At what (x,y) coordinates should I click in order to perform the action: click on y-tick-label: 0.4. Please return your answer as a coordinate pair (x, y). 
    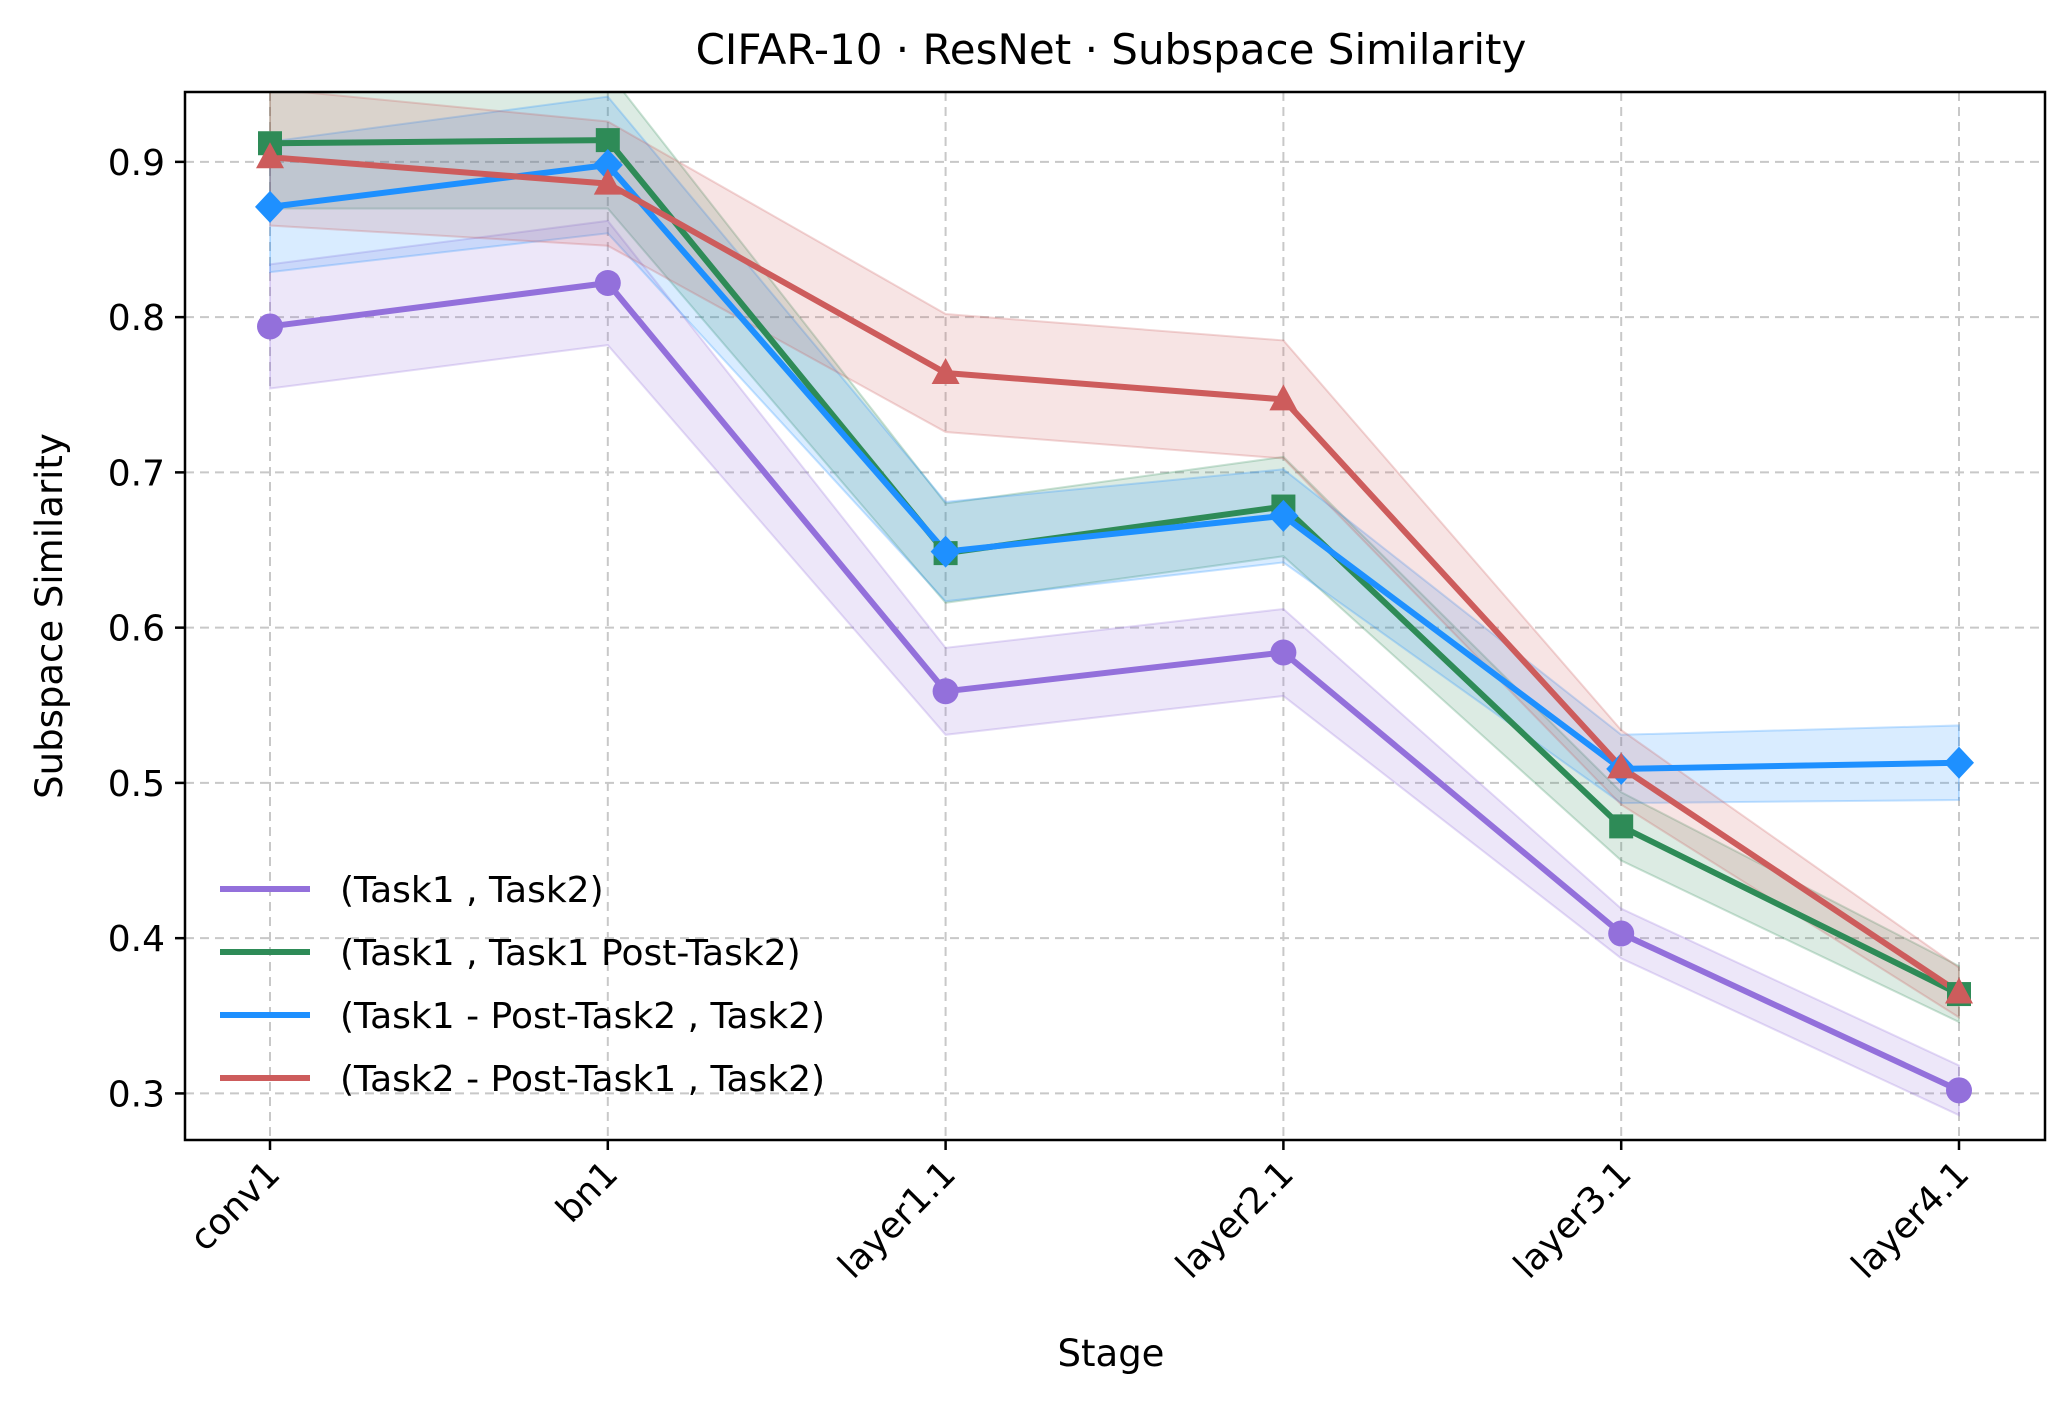
    Looking at the image, I should click on (136, 939).